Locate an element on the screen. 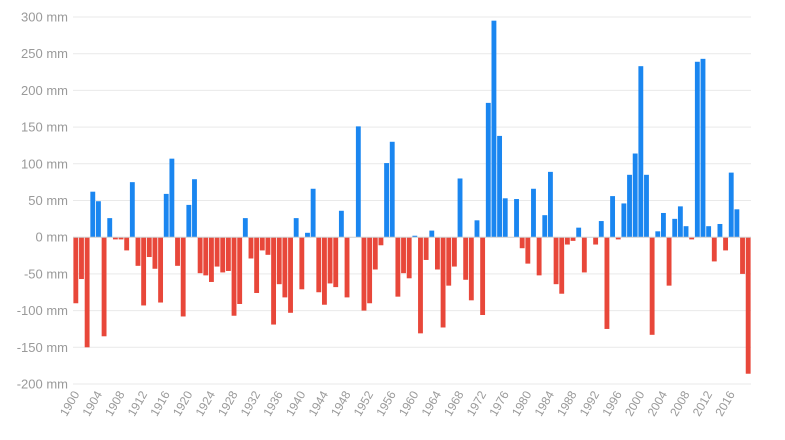 The height and width of the screenshot is (440, 785). x-tick-label: 1952 is located at coordinates (364, 403).